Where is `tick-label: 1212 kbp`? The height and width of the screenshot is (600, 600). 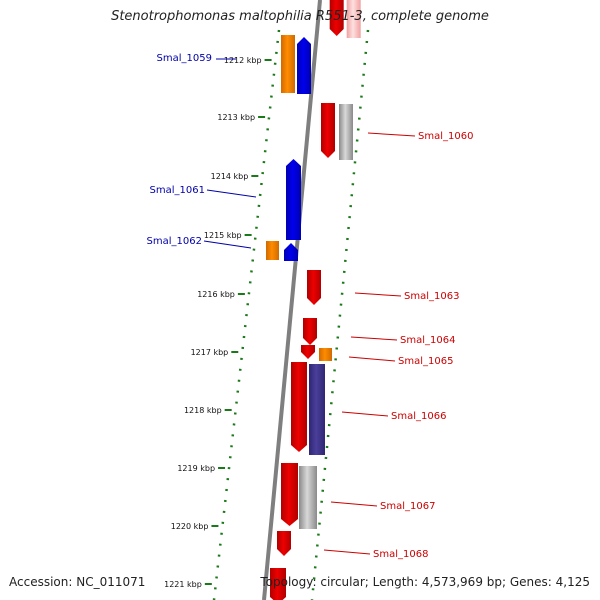 tick-label: 1212 kbp is located at coordinates (243, 60).